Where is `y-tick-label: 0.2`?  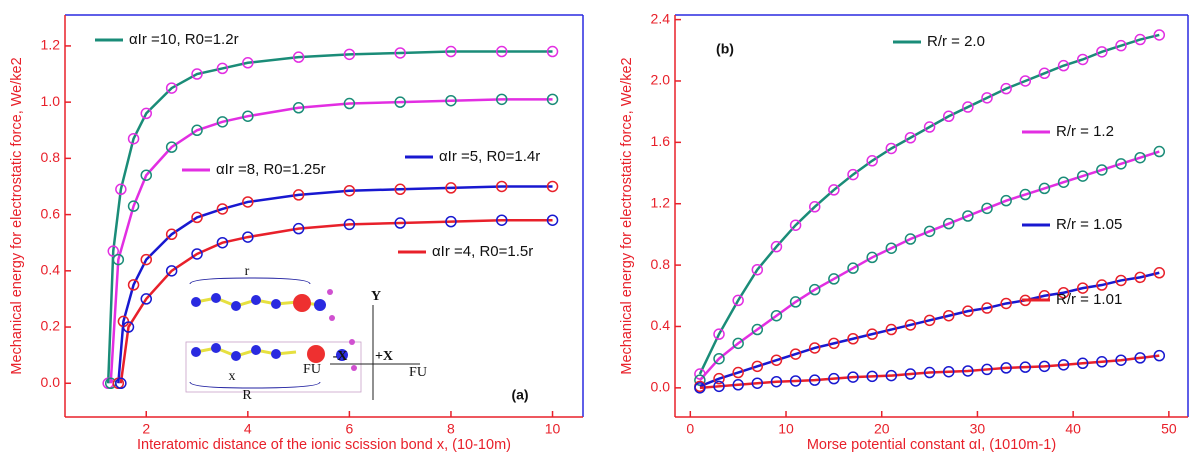 y-tick-label: 0.2 is located at coordinates (51, 326).